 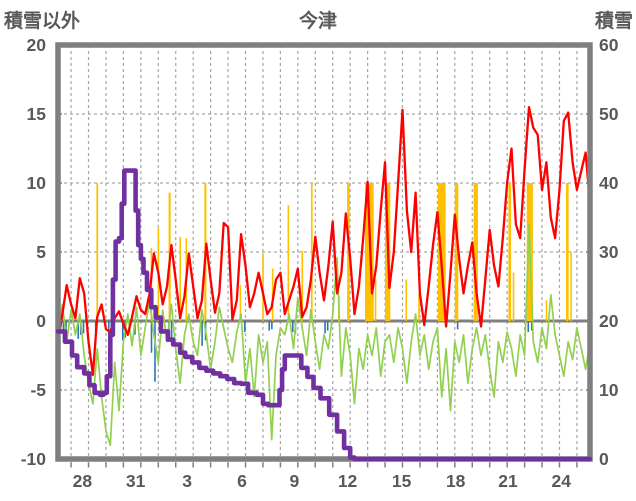 What do you see at coordinates (609, 321) in the screenshot?
I see `right-axis-tick-label: 20` at bounding box center [609, 321].